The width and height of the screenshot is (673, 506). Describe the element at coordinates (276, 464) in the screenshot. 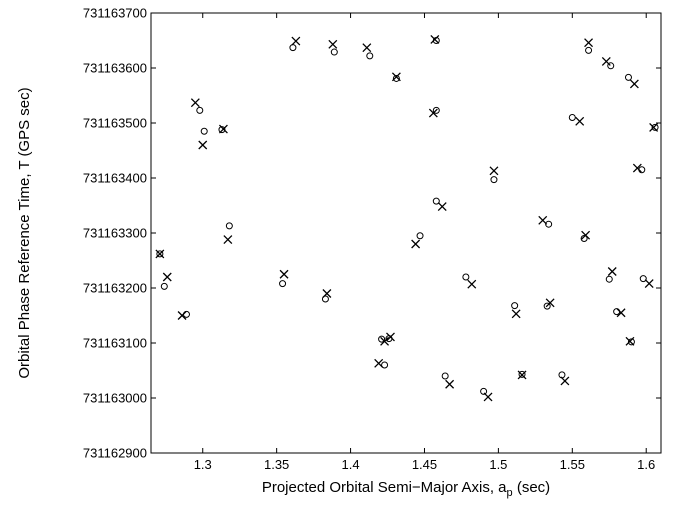

I see `x-tick-label: 1.35` at that location.